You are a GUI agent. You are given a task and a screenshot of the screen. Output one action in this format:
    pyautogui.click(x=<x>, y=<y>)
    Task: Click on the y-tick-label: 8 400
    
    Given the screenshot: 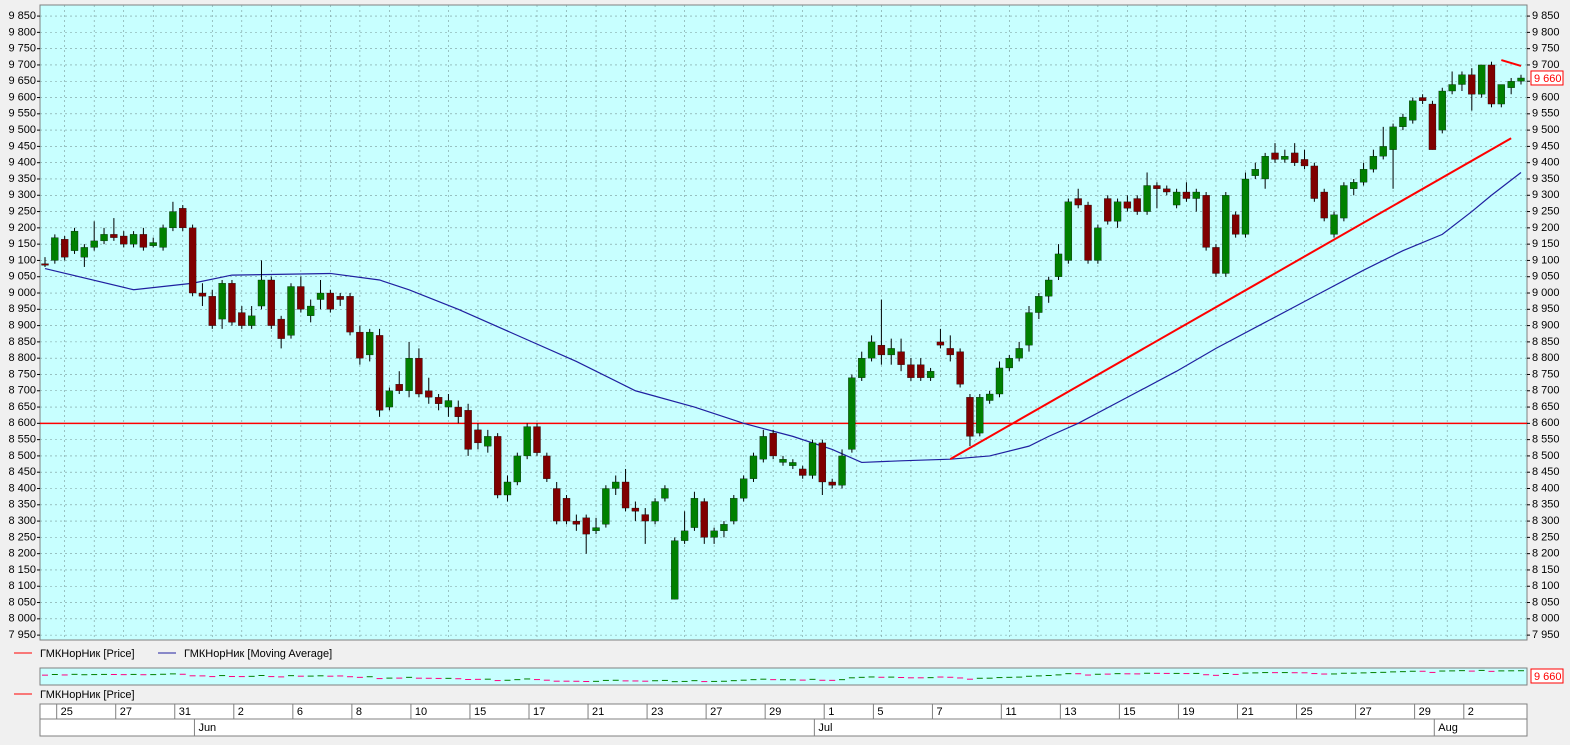 What is the action you would take?
    pyautogui.click(x=1546, y=488)
    